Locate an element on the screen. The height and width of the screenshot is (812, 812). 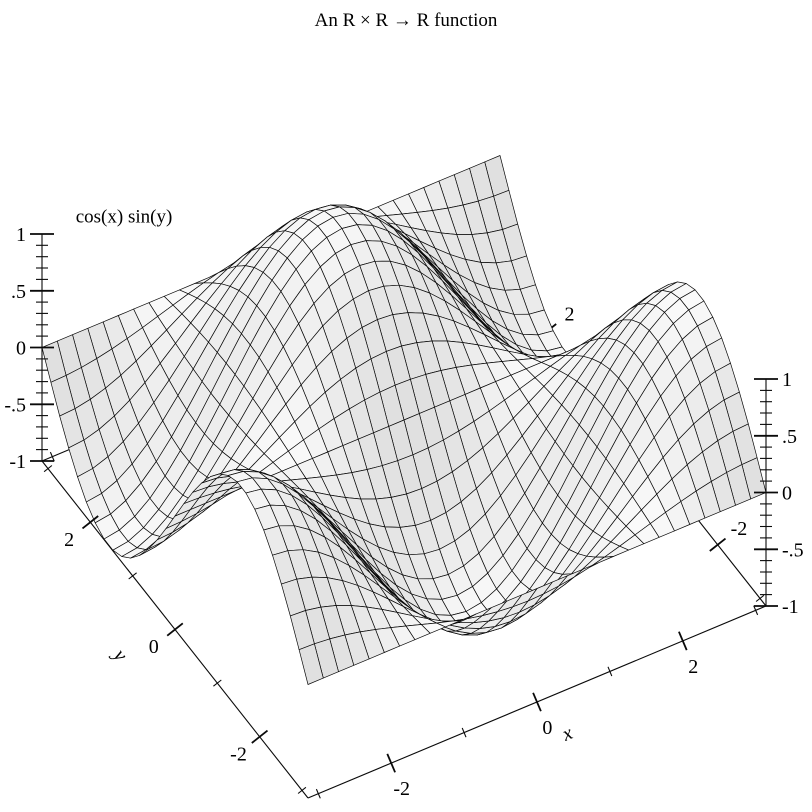
x-tick-label: 2 is located at coordinates (693, 667).